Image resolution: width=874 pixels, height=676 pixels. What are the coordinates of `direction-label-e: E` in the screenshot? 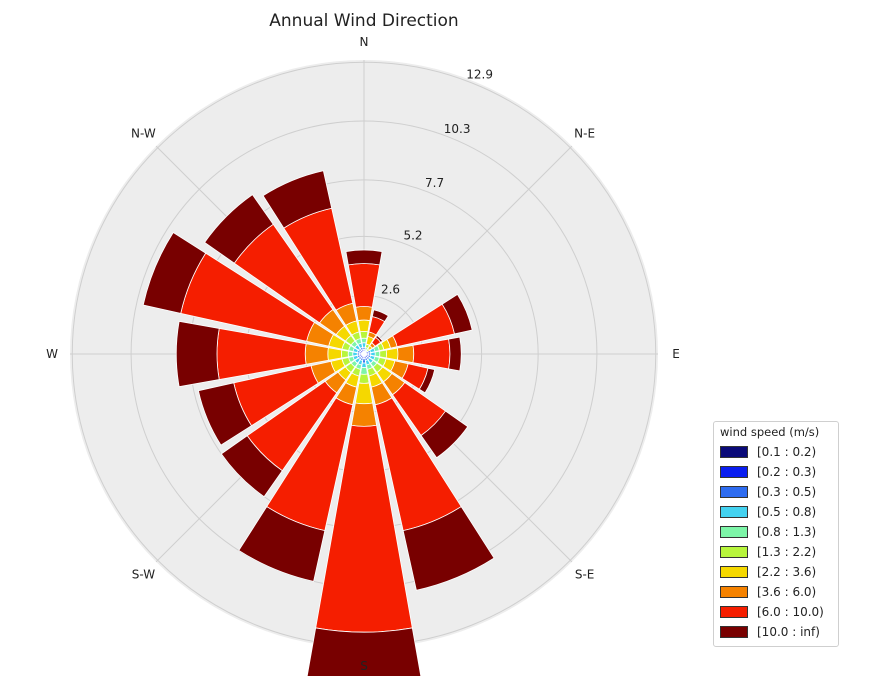 It's located at (676, 354).